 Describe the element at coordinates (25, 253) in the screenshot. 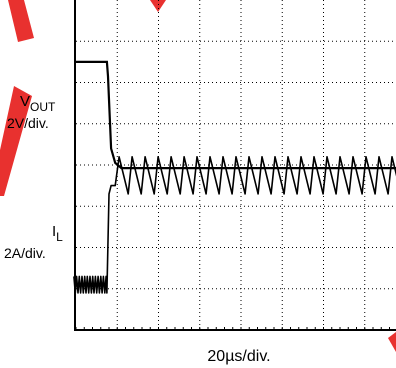

I see `il-scale-label: 2A/div.` at that location.